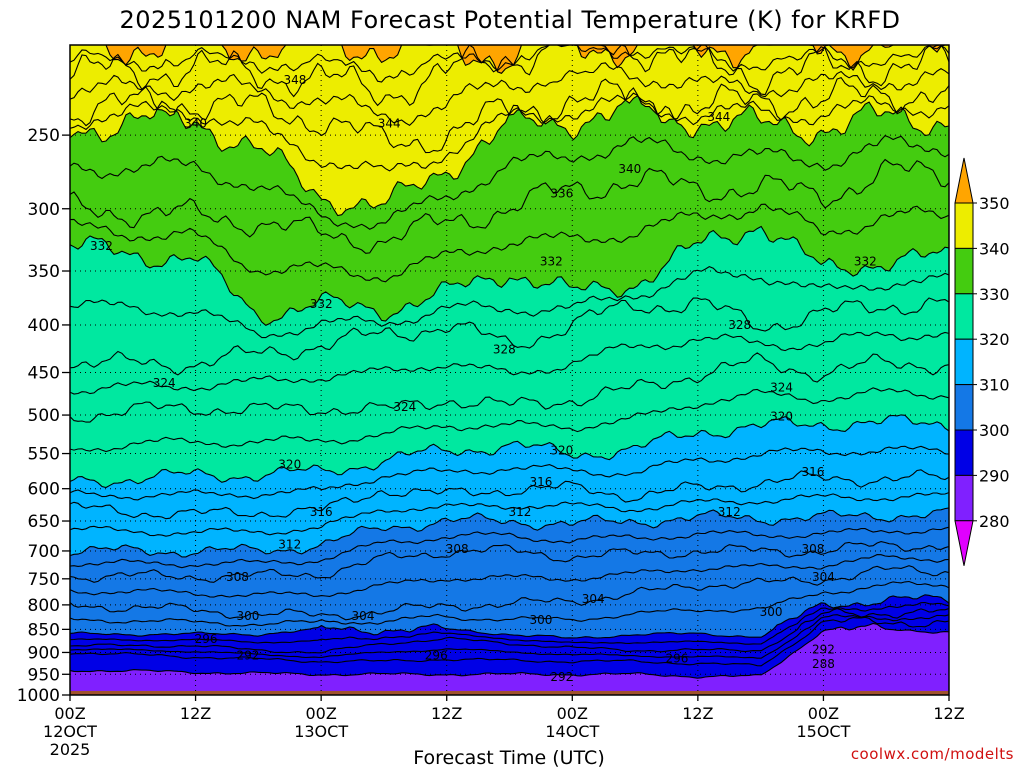 This screenshot has height=768, width=1024. I want to click on y-tick-label: 250, so click(44, 136).